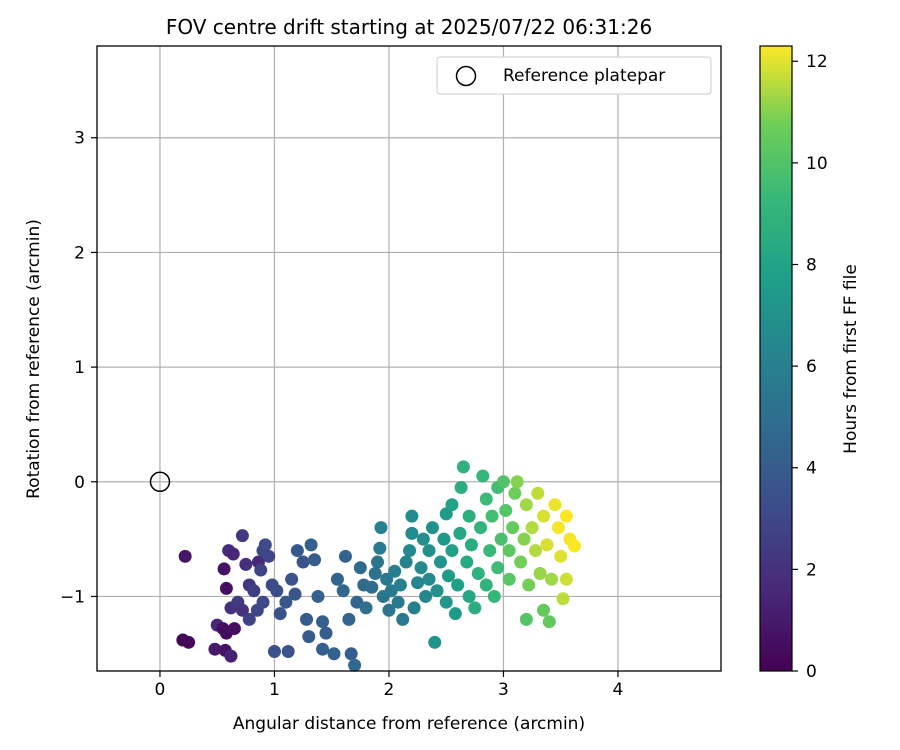 This screenshot has width=900, height=750. Describe the element at coordinates (78, 368) in the screenshot. I see `y-axis-ticks: −1 0 1 2 3` at that location.